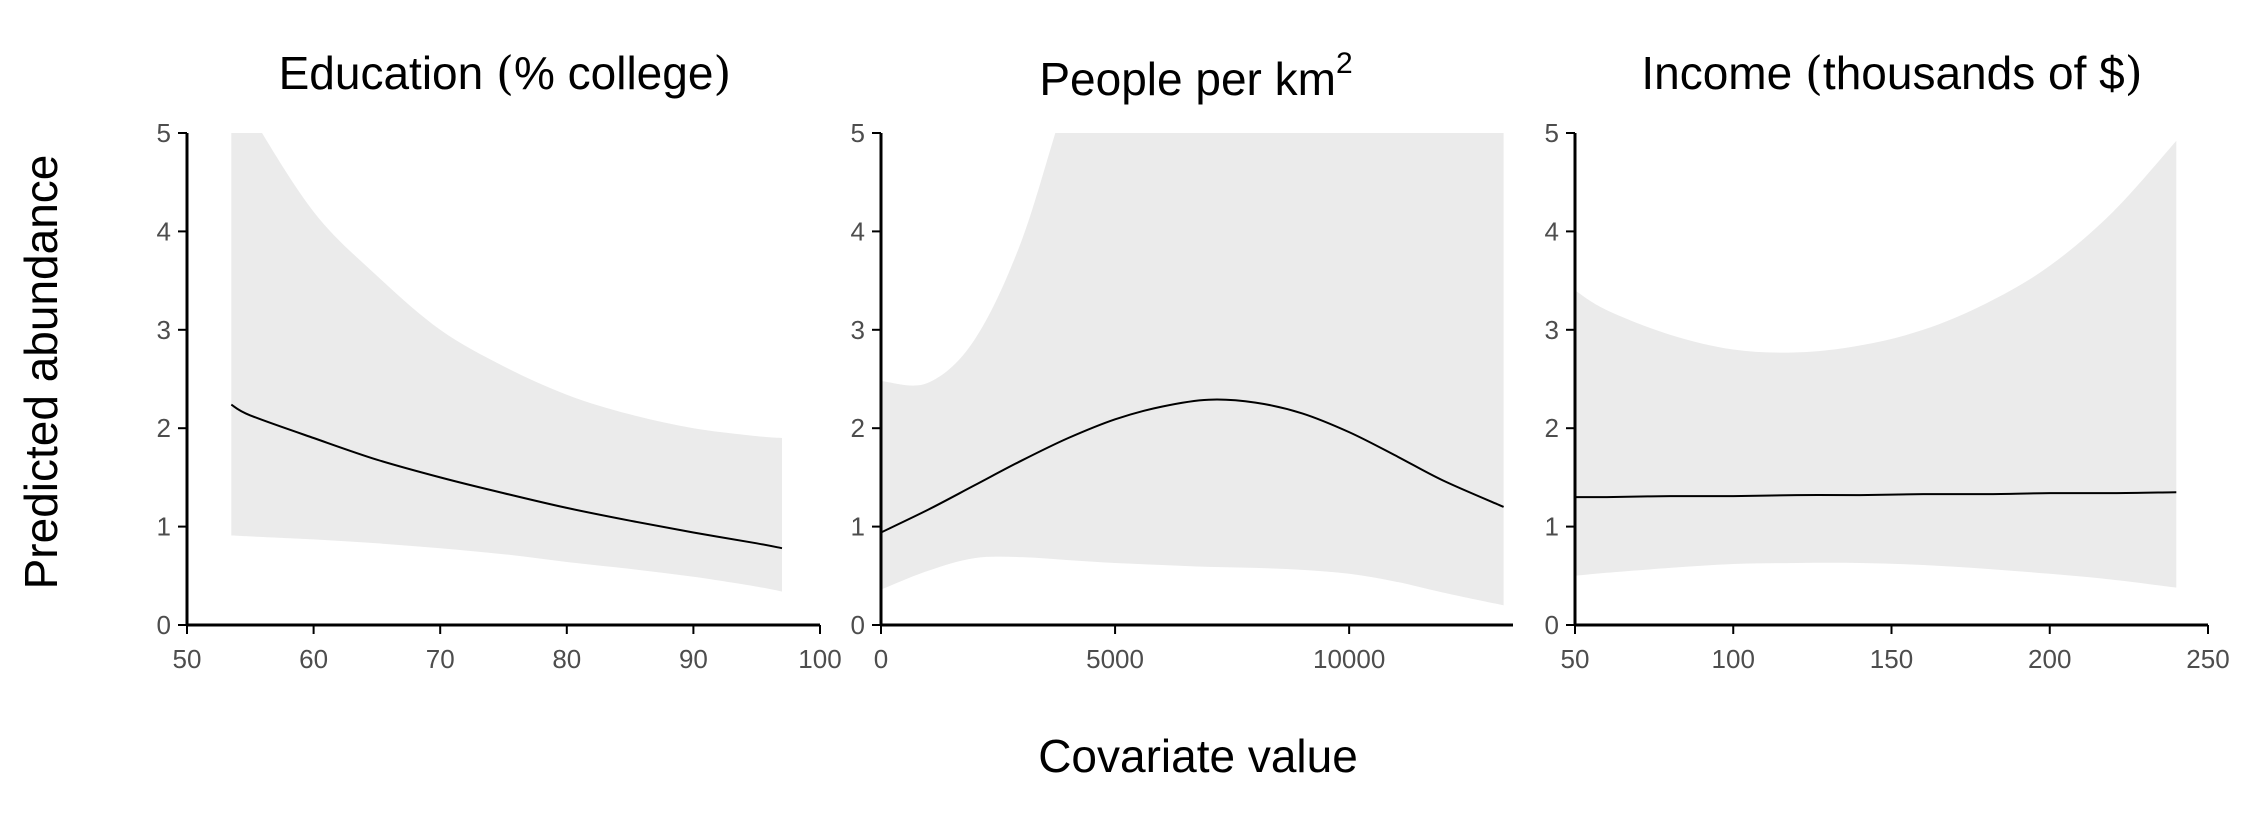 This screenshot has width=2250, height=825. What do you see at coordinates (1349, 659) in the screenshot?
I see `x-tick-label: 10000` at bounding box center [1349, 659].